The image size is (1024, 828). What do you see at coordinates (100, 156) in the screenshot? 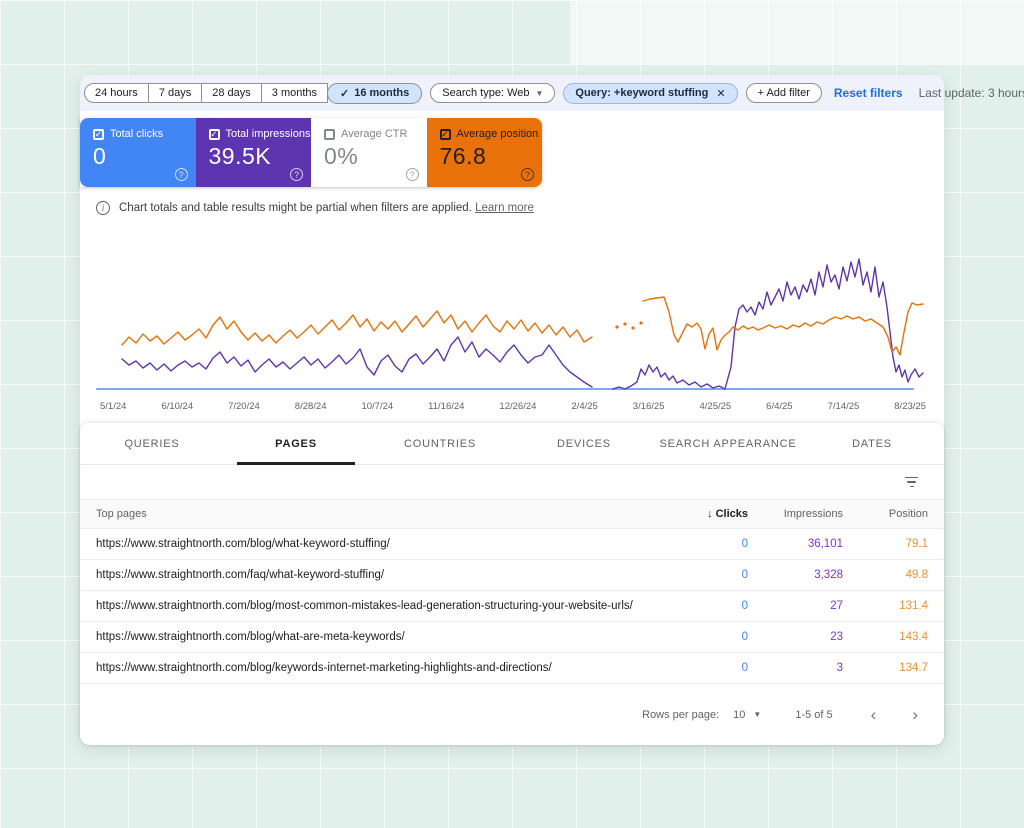
I see `metric-value: 0` at bounding box center [100, 156].